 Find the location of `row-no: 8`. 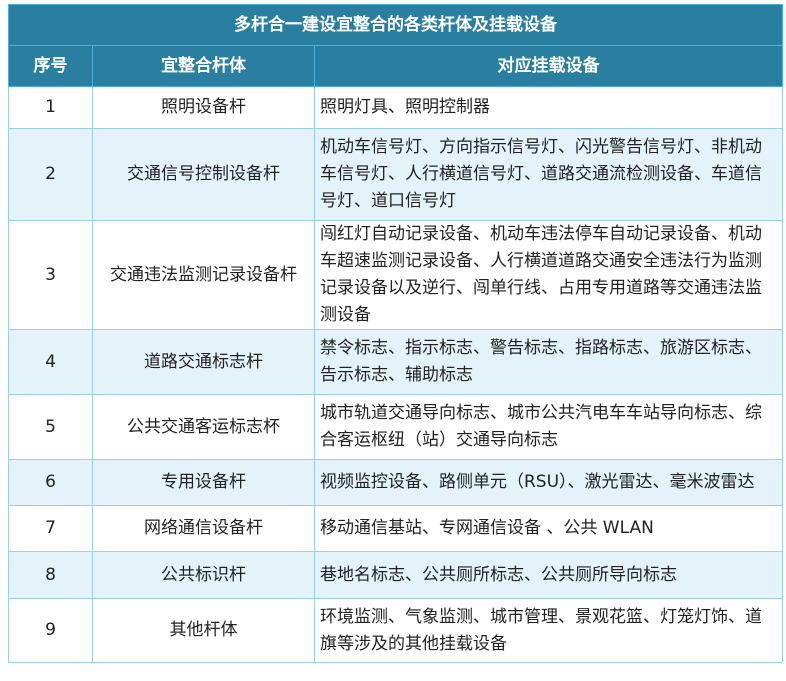

row-no: 8 is located at coordinates (50, 575).